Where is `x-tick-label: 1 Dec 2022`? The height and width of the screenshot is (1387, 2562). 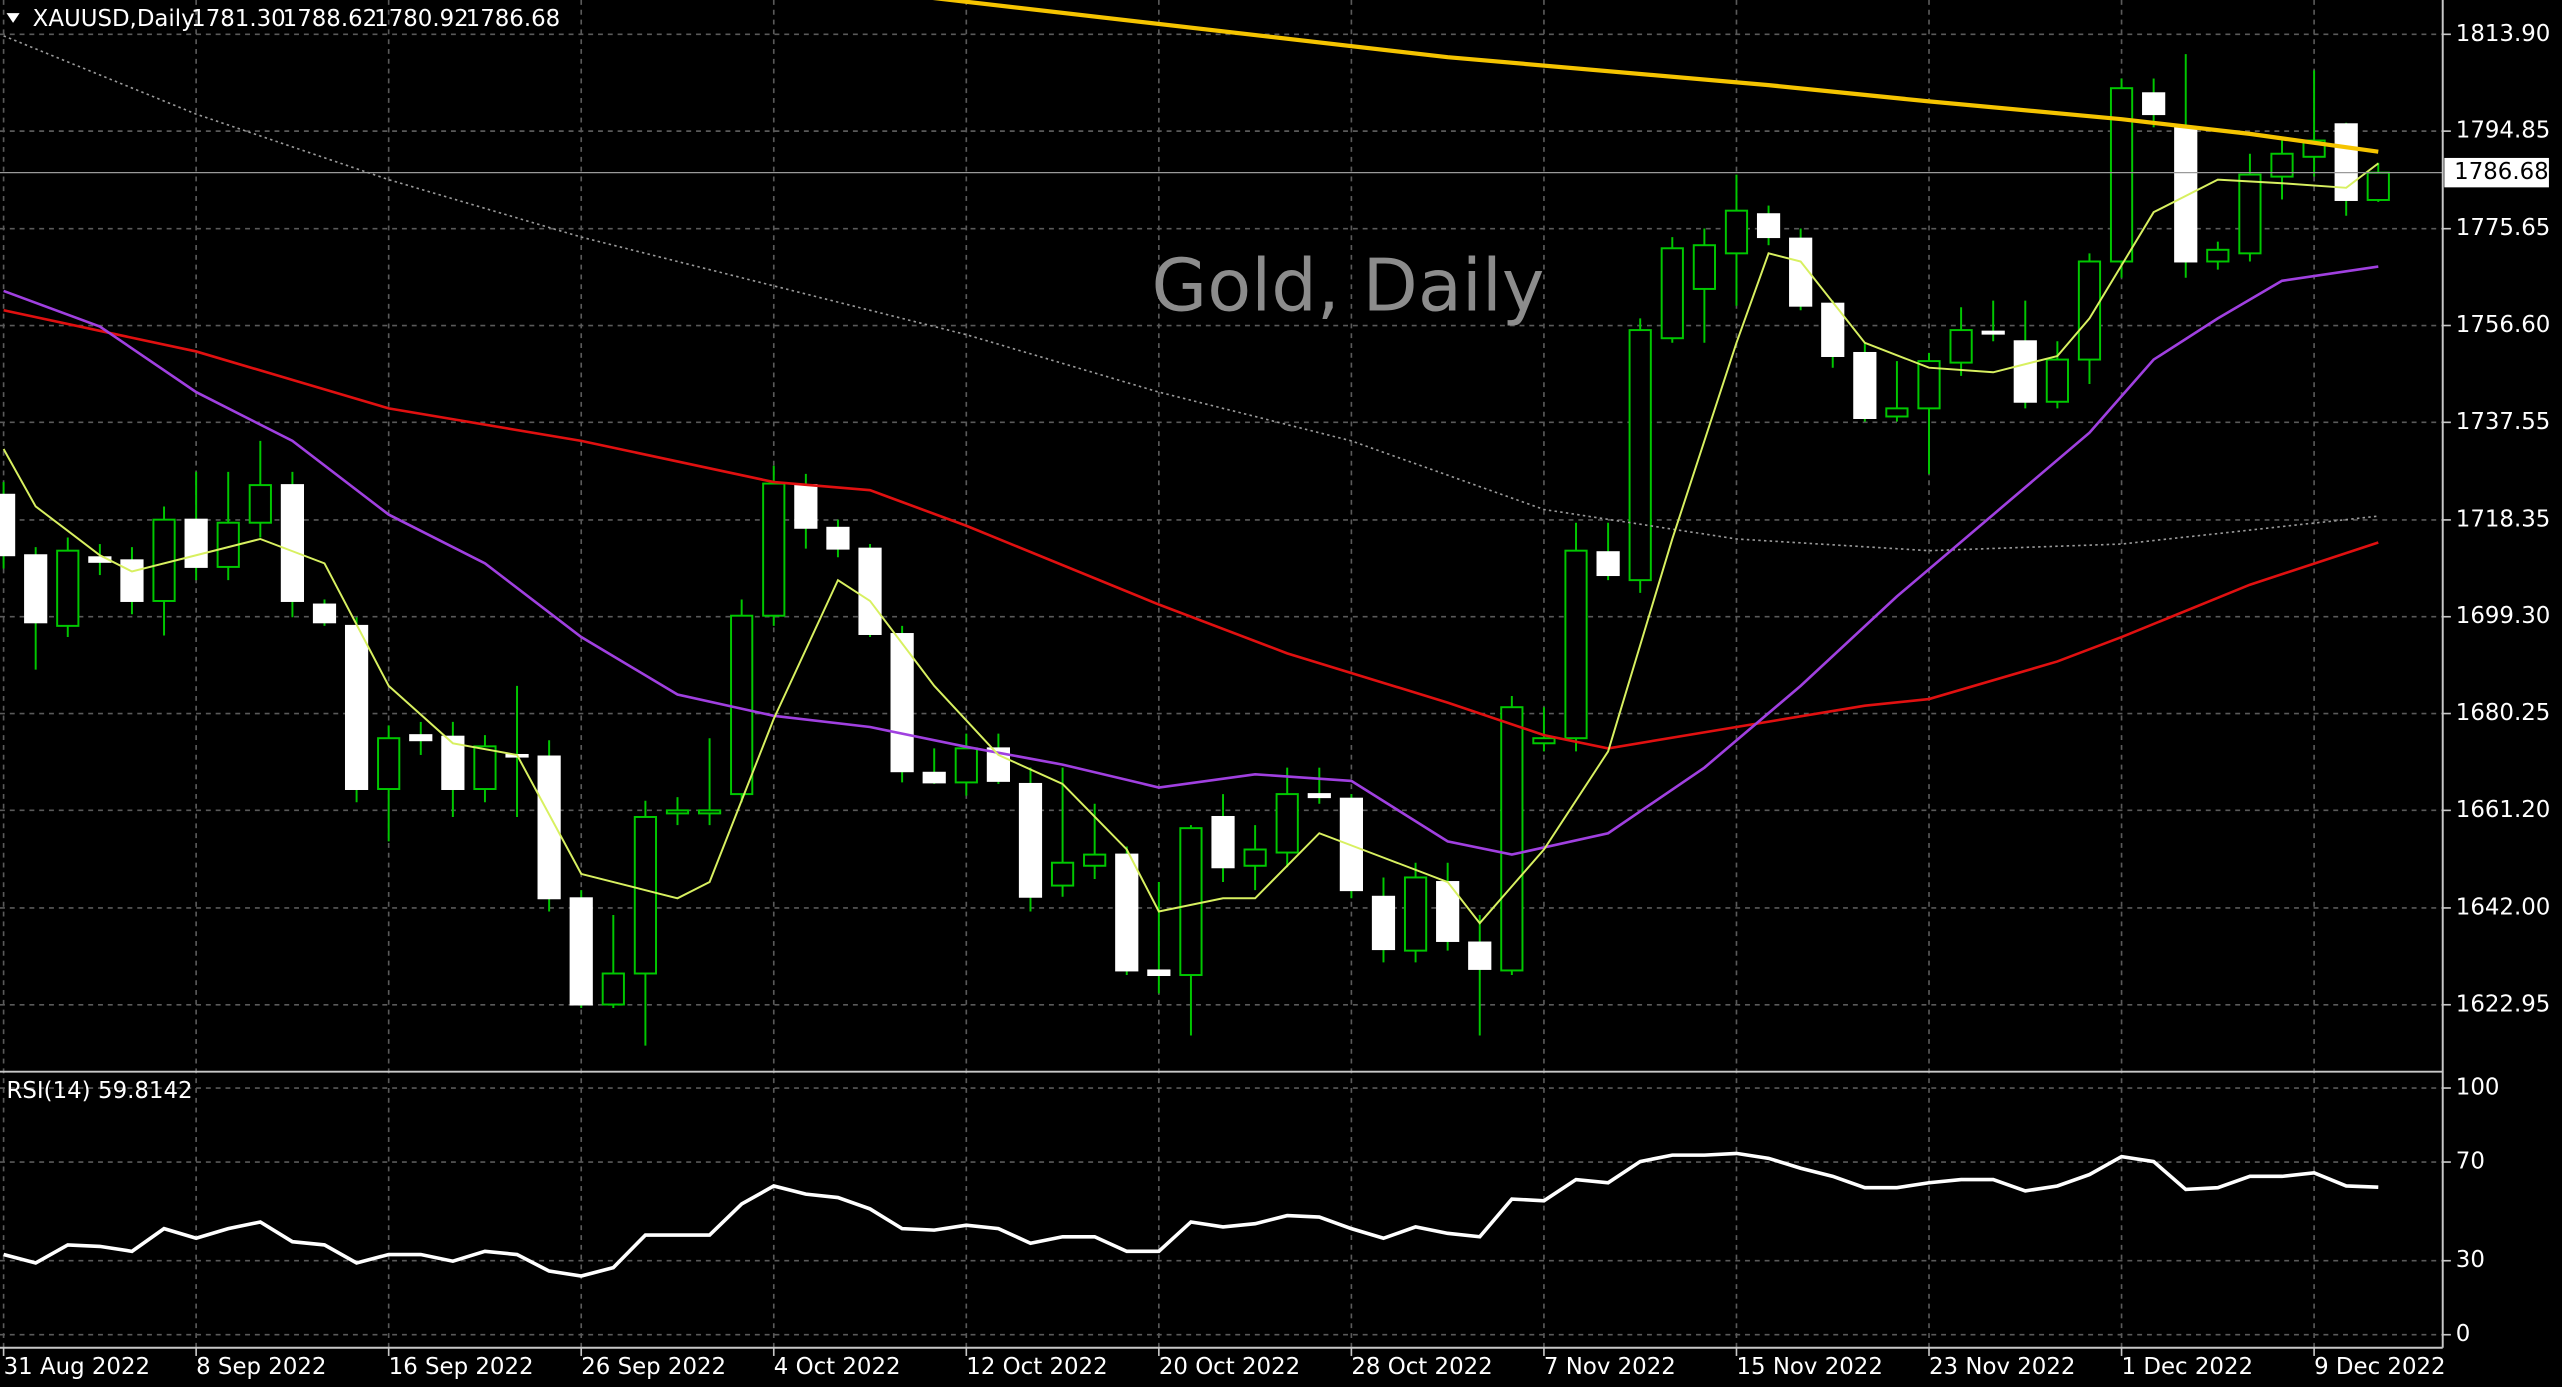 x-tick-label: 1 Dec 2022 is located at coordinates (2188, 1367).